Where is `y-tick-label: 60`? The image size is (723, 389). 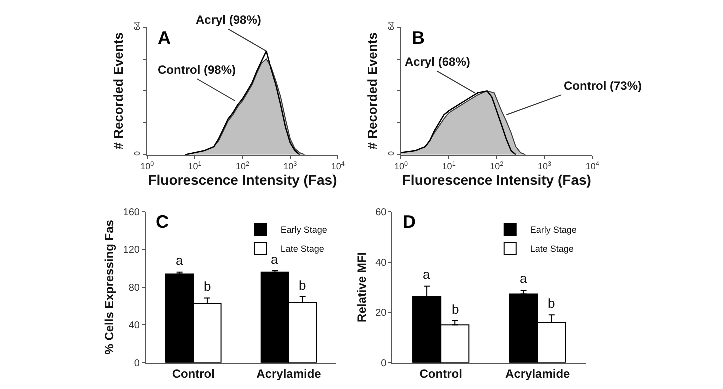
y-tick-label: 60 is located at coordinates (382, 213).